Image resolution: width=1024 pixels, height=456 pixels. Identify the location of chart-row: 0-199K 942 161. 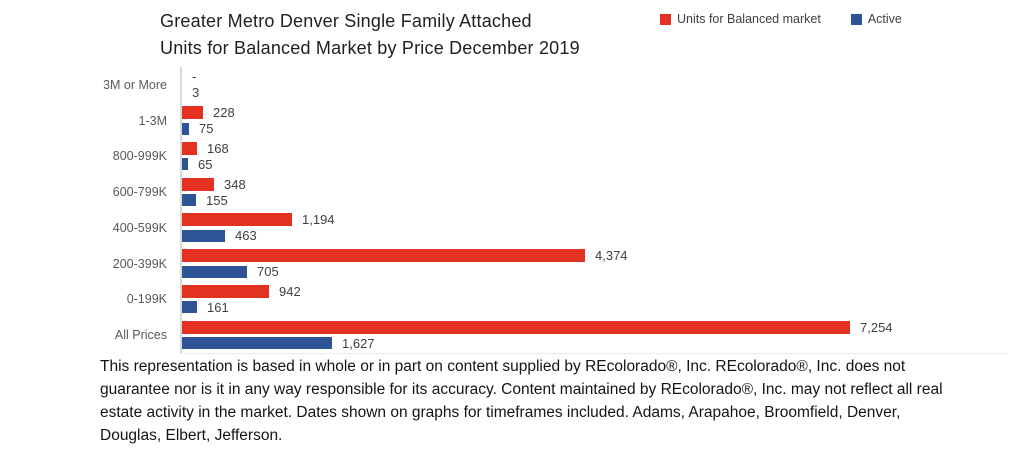
(500, 299).